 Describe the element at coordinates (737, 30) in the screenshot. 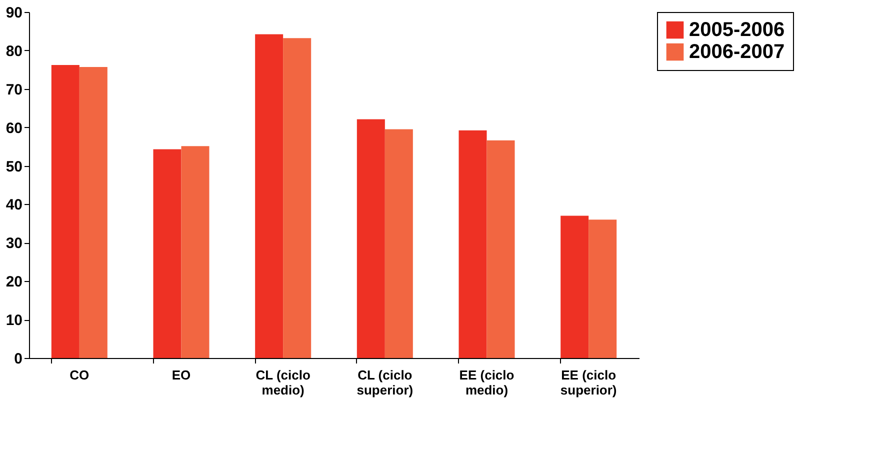

I see `legend-label: 2005-2006` at that location.